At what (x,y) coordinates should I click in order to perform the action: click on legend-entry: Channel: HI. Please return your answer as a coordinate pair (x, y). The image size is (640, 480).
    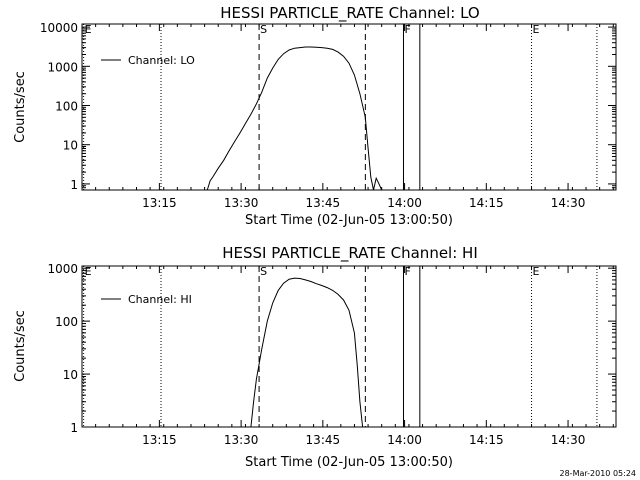
    Looking at the image, I should click on (160, 299).